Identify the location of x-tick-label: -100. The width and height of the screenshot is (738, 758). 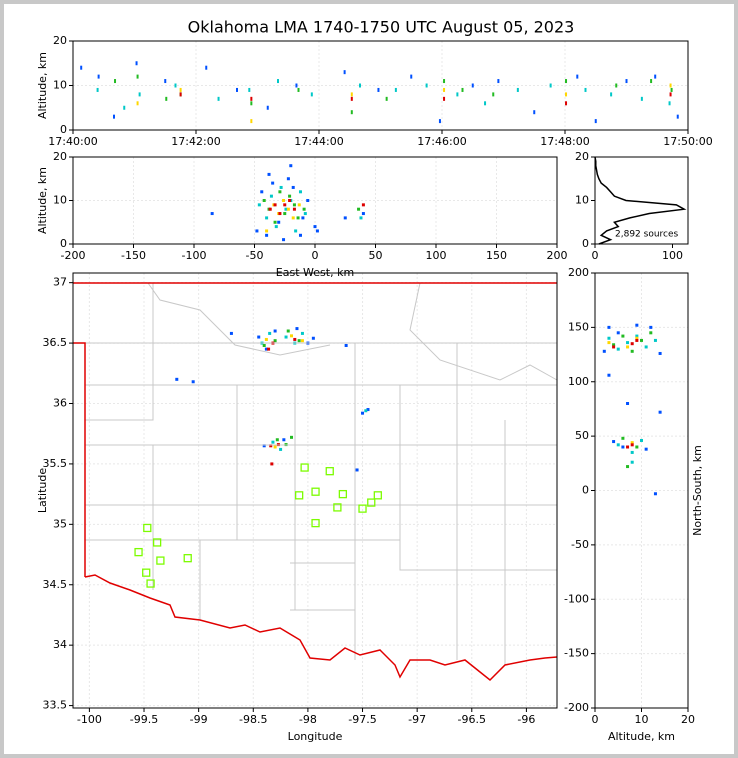
(194, 255).